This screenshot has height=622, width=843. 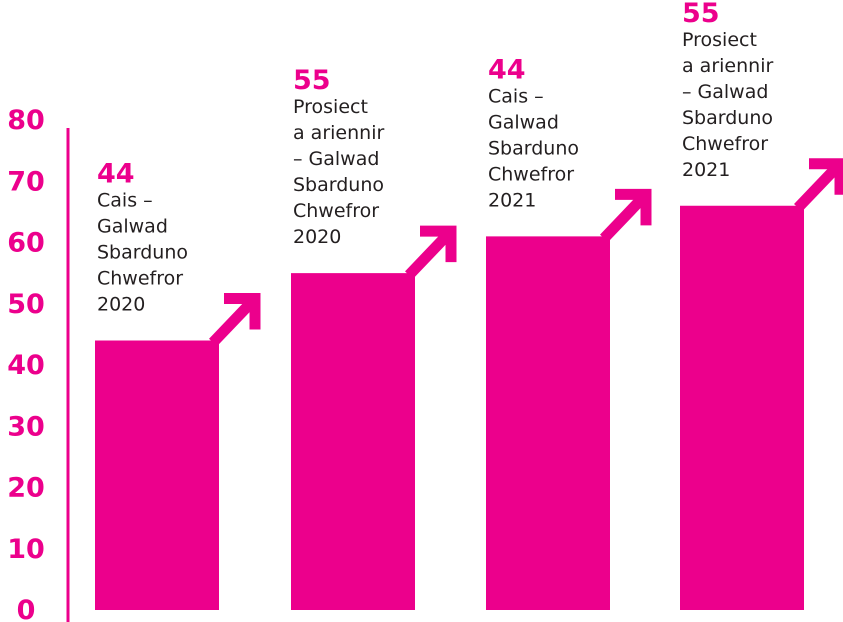 I want to click on y-tick-label: 70, so click(x=26, y=181).